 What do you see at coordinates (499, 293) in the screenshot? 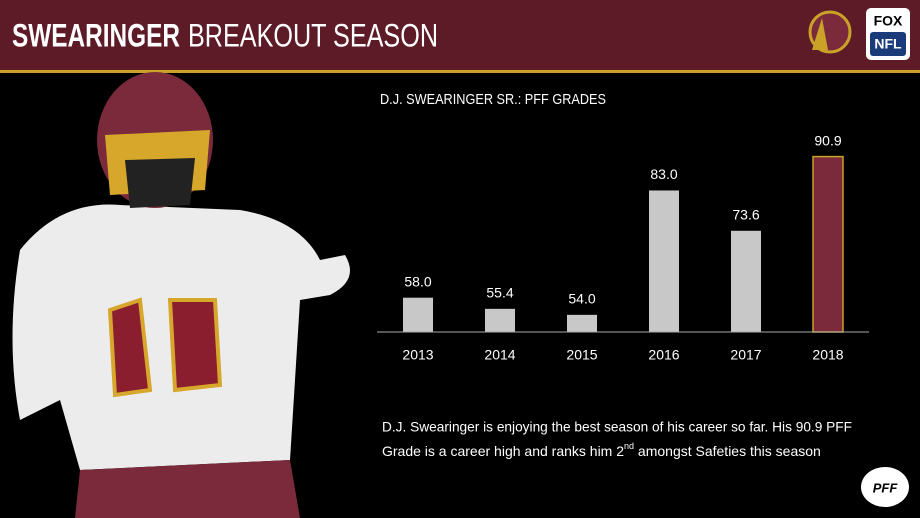
I see `value-label: 55.4` at bounding box center [499, 293].